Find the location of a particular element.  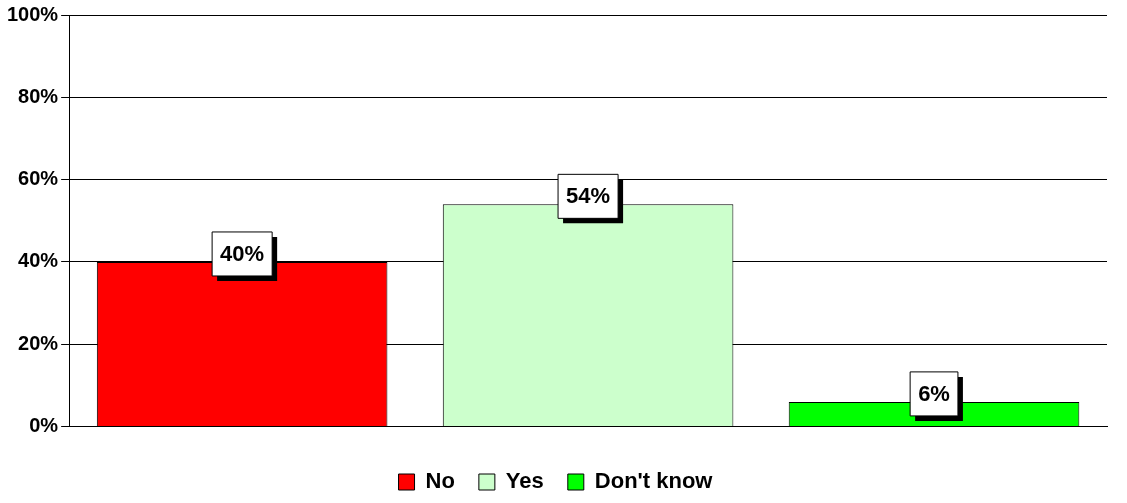

data-label: 54% is located at coordinates (588, 196).